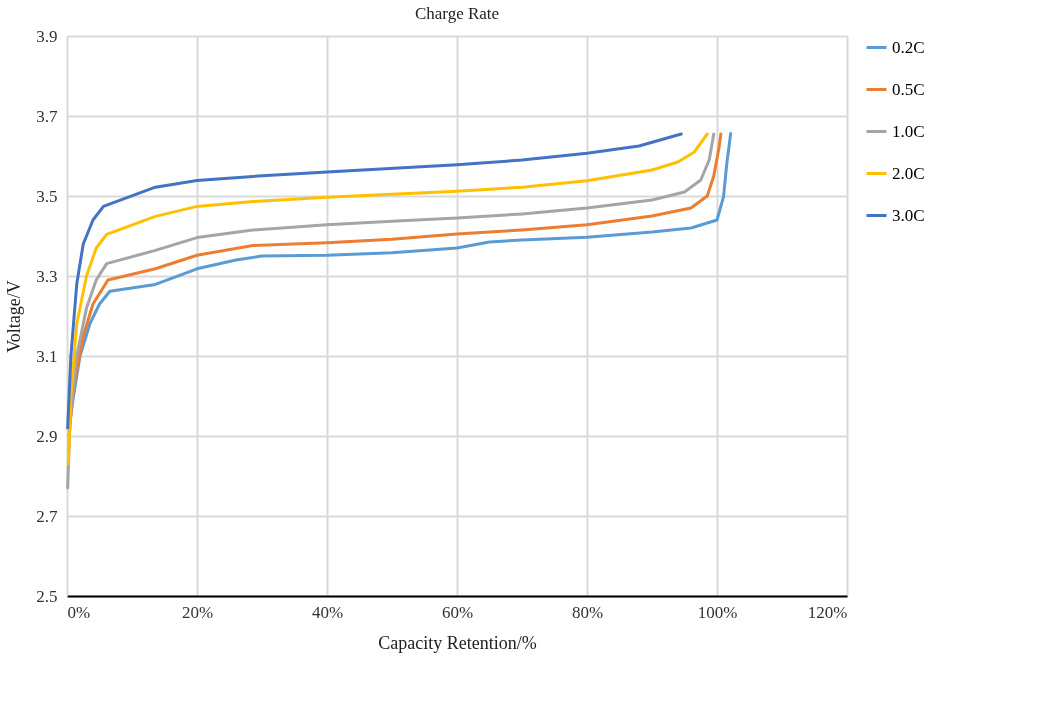  Describe the element at coordinates (79, 612) in the screenshot. I see `x-tick-label: 0%` at that location.